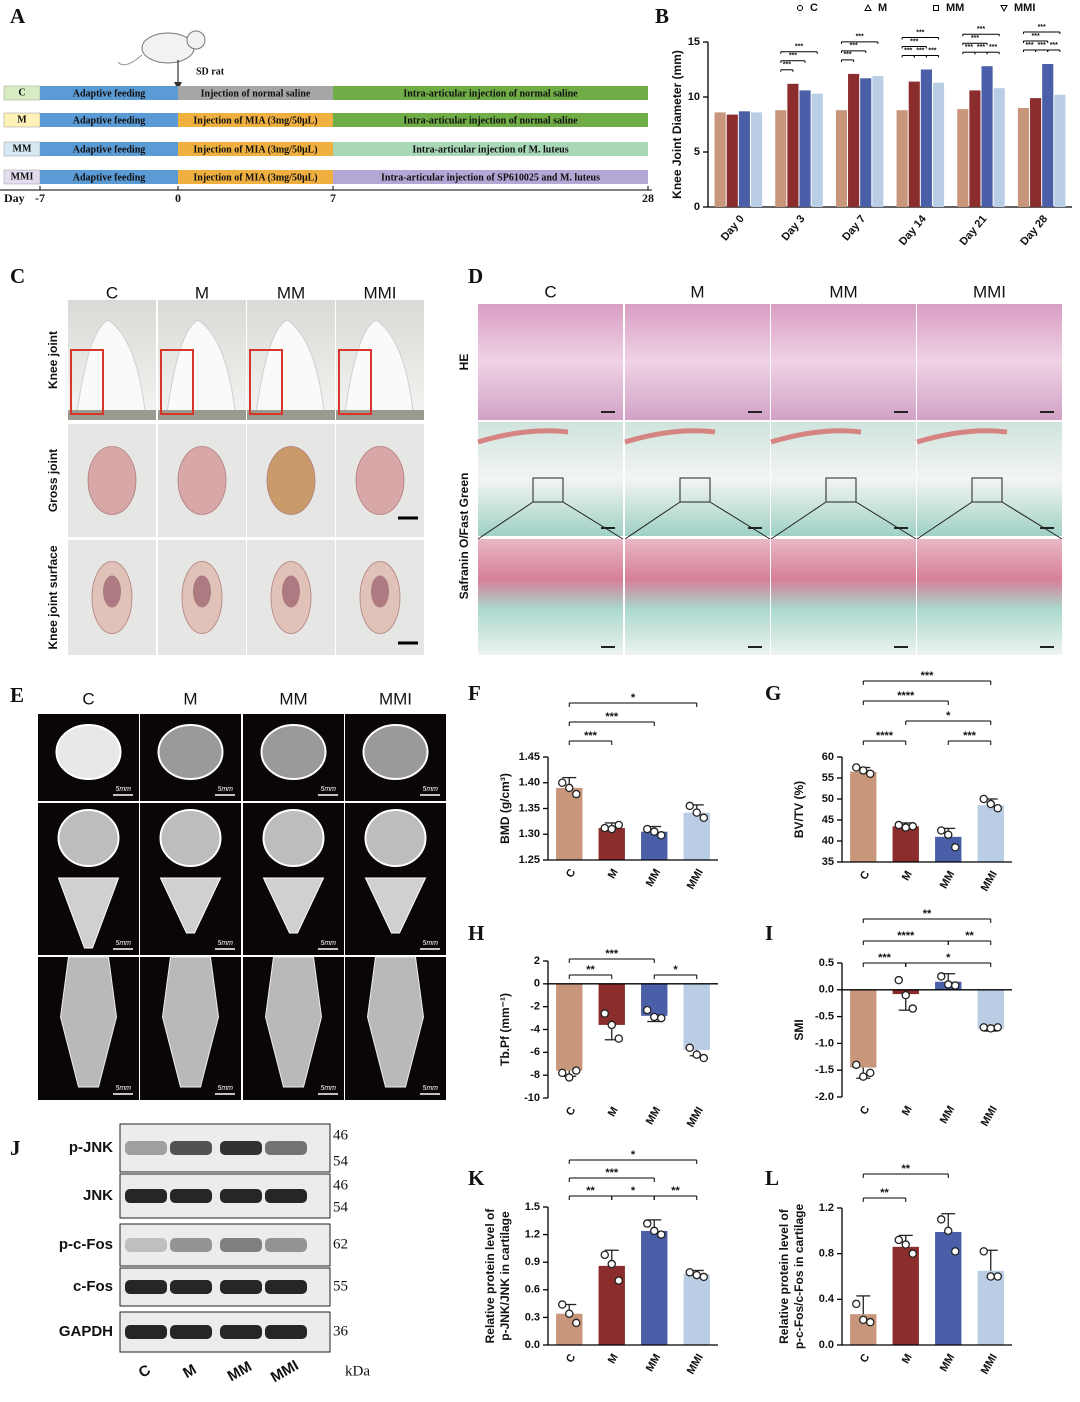 This screenshot has height=1402, width=1080. I want to click on x-tick-label: Day 7, so click(854, 228).